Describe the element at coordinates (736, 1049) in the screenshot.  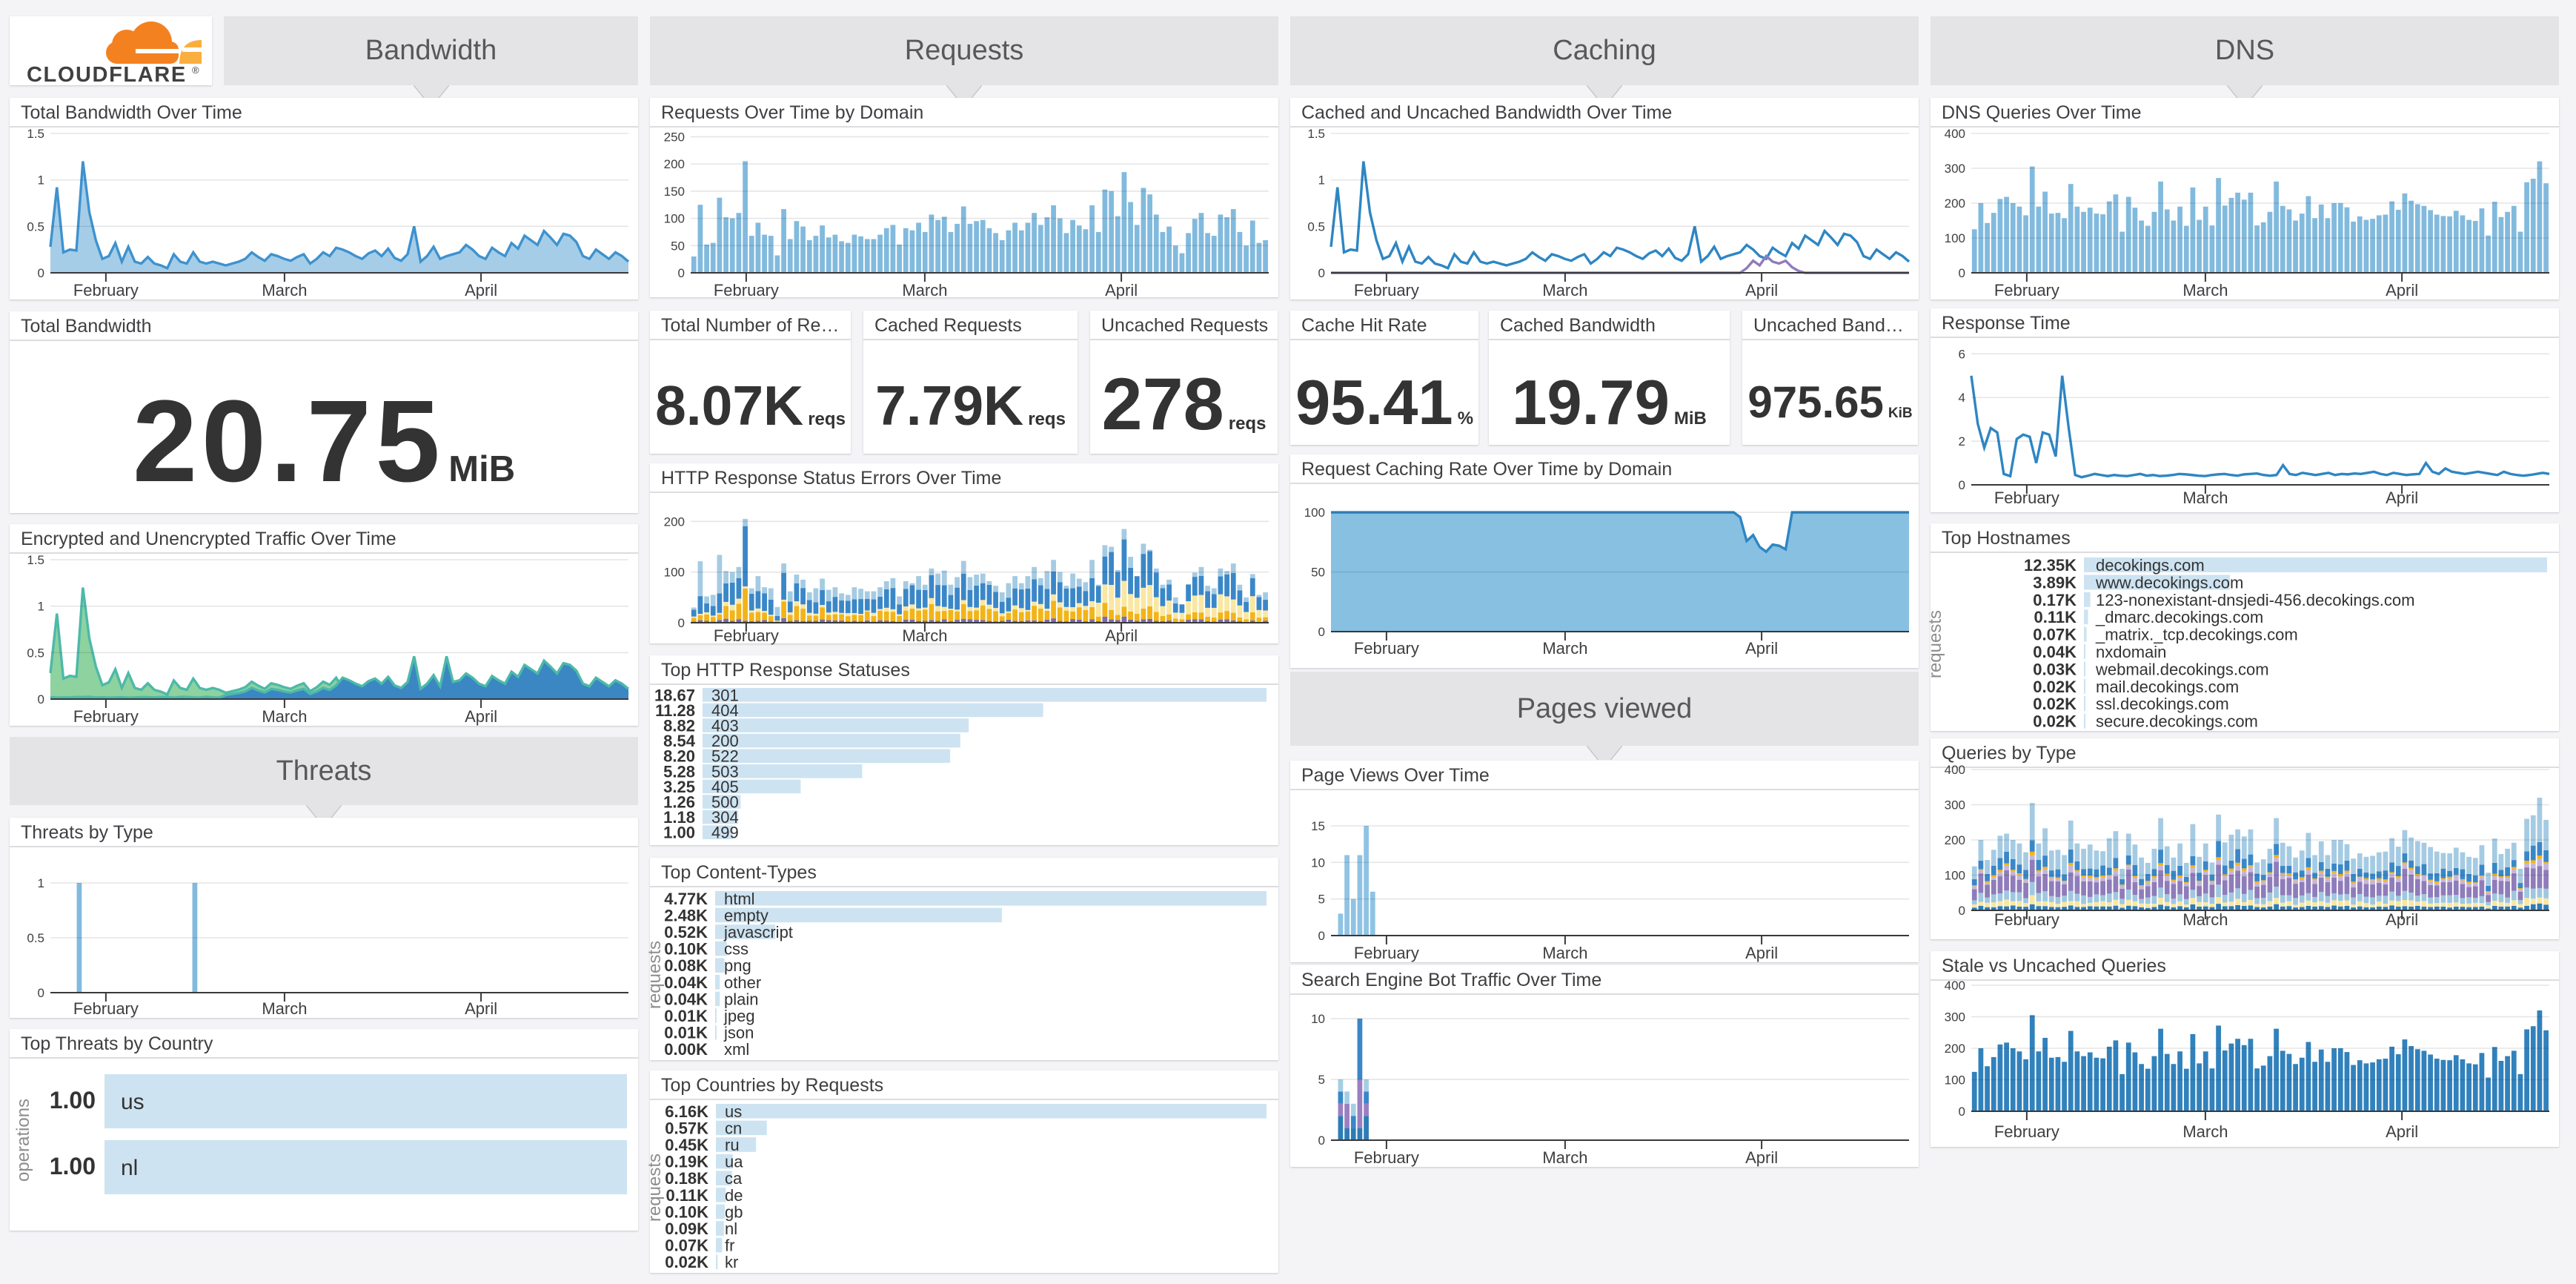
I see `svg-text: xml` at that location.